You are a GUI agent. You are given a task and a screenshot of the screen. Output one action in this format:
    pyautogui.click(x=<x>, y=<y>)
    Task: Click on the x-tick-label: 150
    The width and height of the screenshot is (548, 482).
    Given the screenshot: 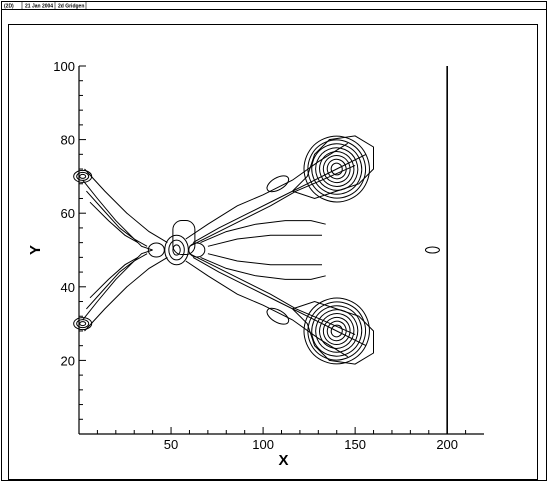 What is the action you would take?
    pyautogui.click(x=355, y=444)
    